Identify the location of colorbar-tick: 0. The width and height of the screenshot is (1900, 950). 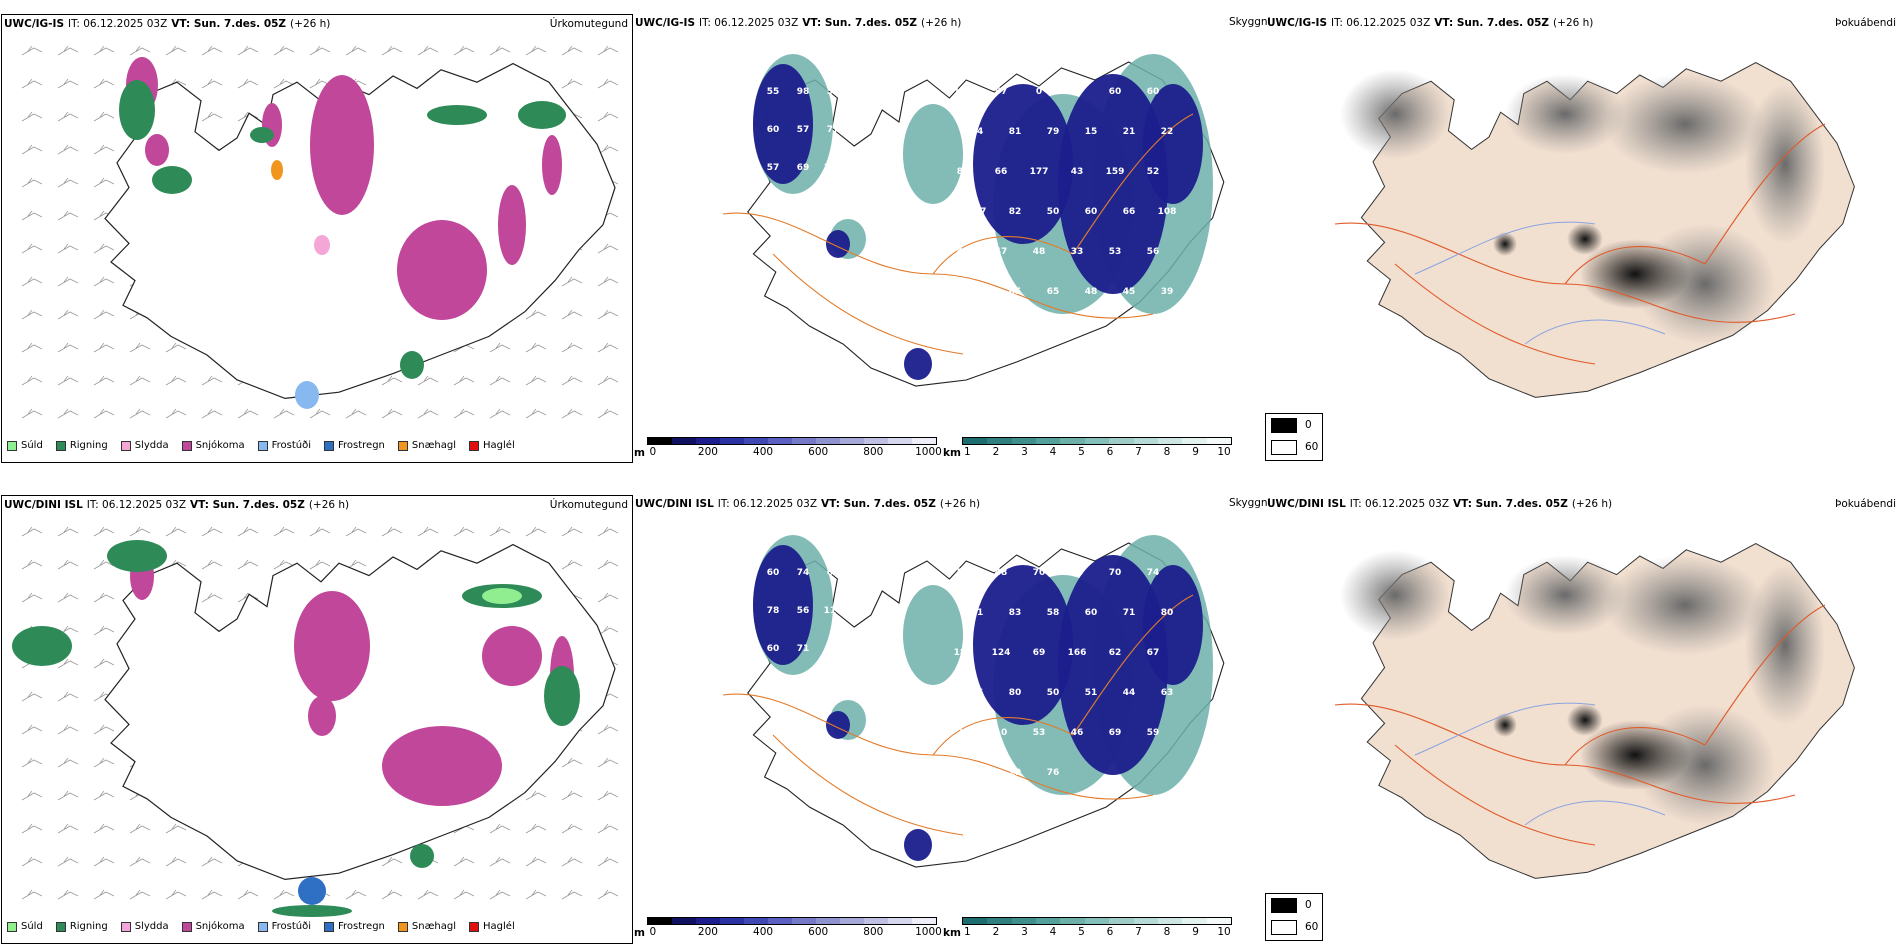
(653, 932).